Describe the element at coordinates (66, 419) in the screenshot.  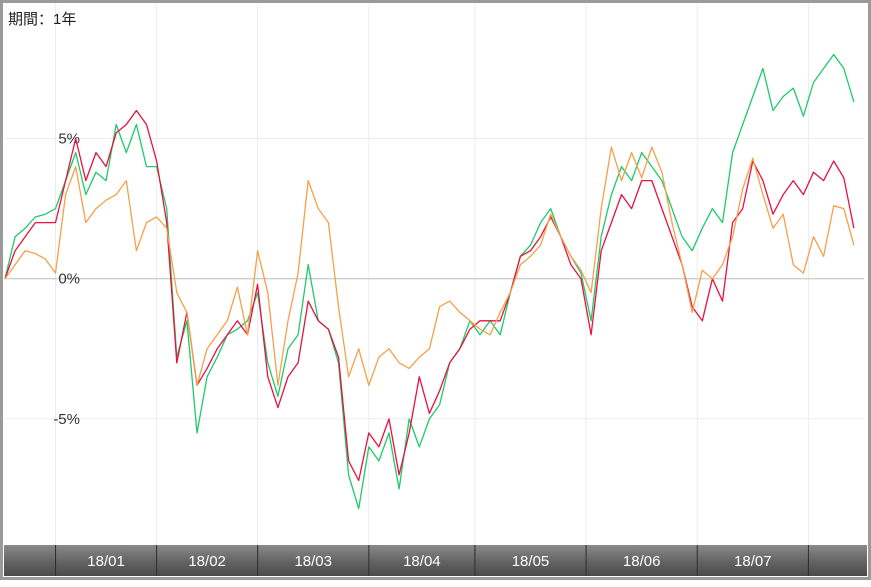
I see `y-tick-label: -5%` at that location.